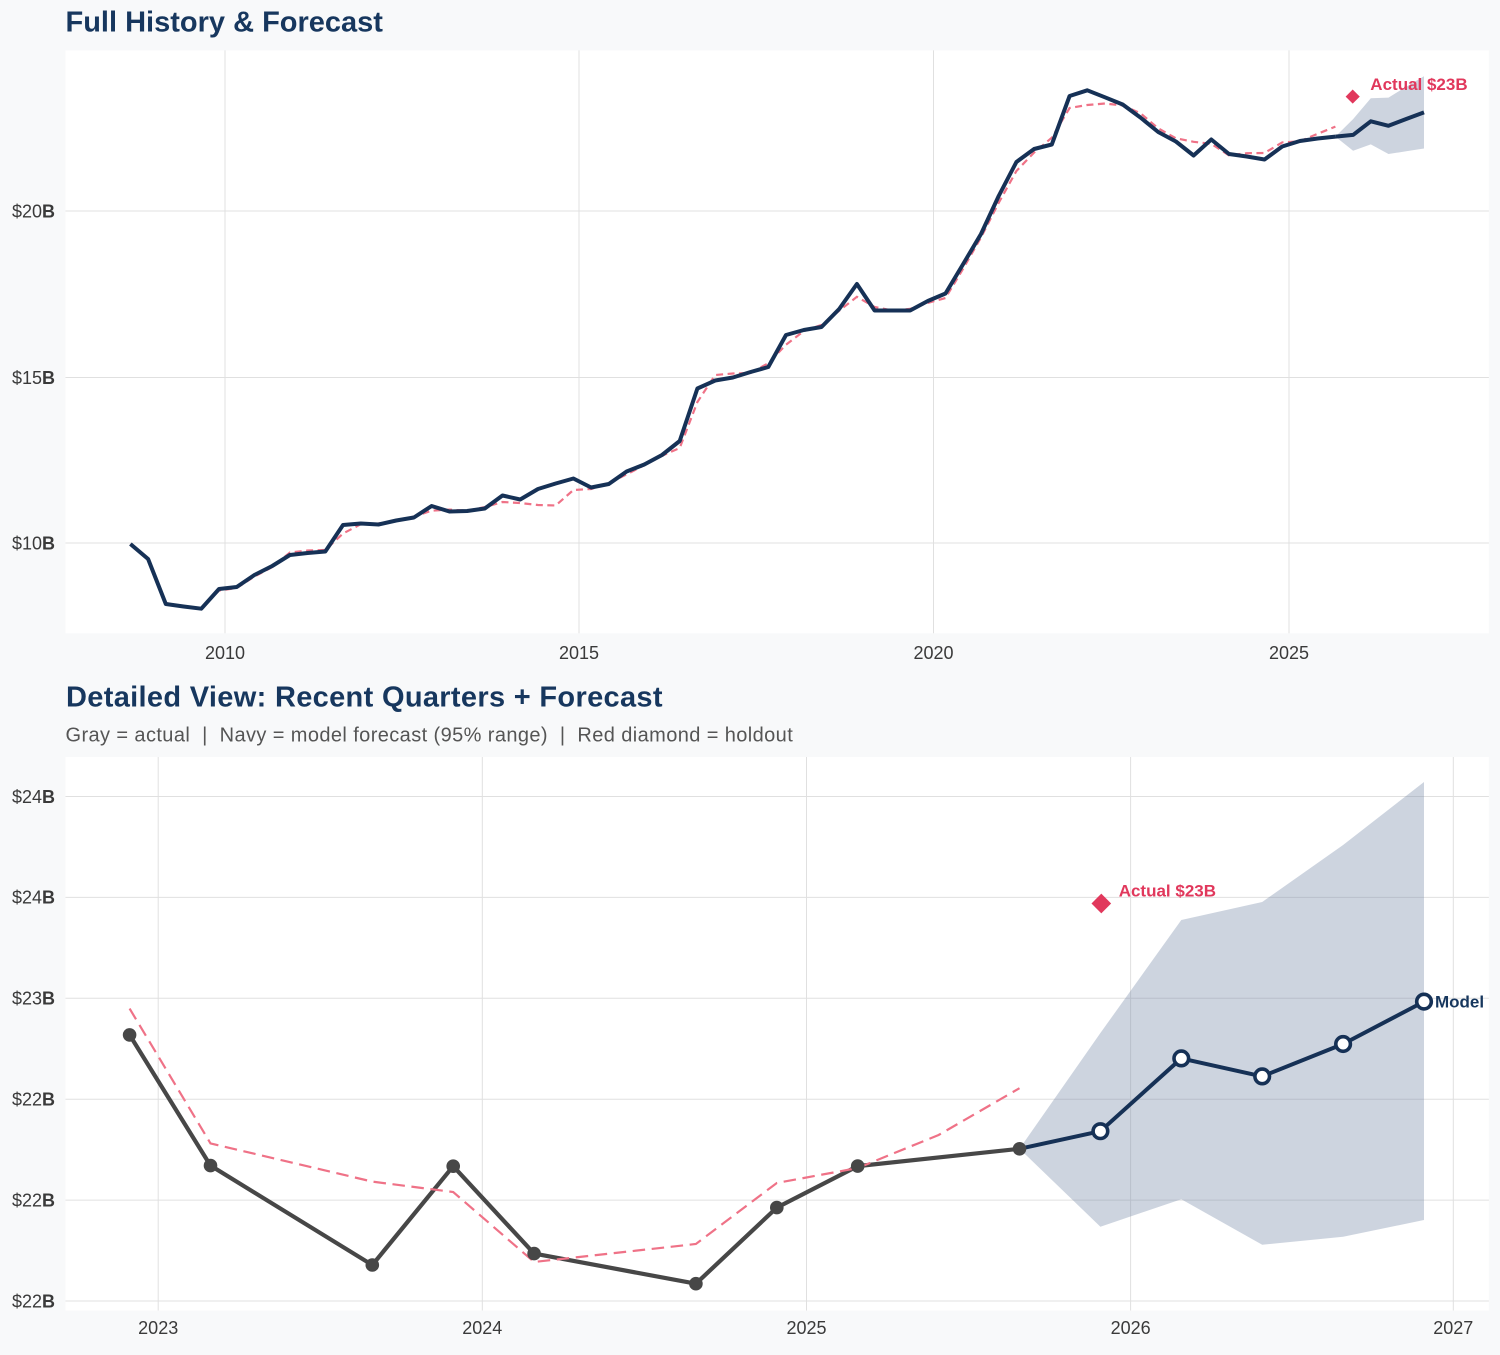 This screenshot has width=1500, height=1355. Describe the element at coordinates (579, 653) in the screenshot. I see `svg-text: 2015` at that location.